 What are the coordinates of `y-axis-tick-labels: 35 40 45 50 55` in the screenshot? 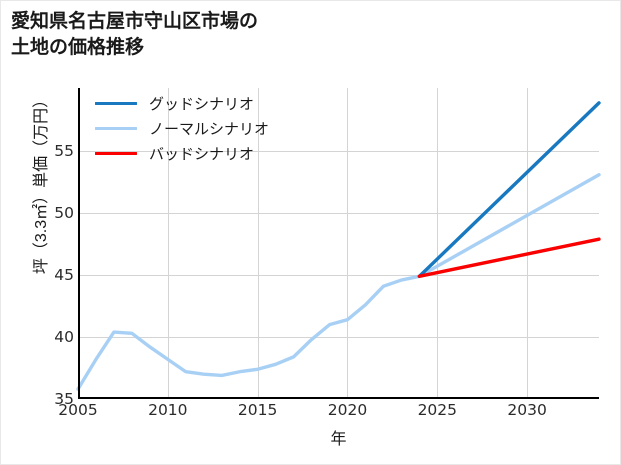 It's located at (47, 248).